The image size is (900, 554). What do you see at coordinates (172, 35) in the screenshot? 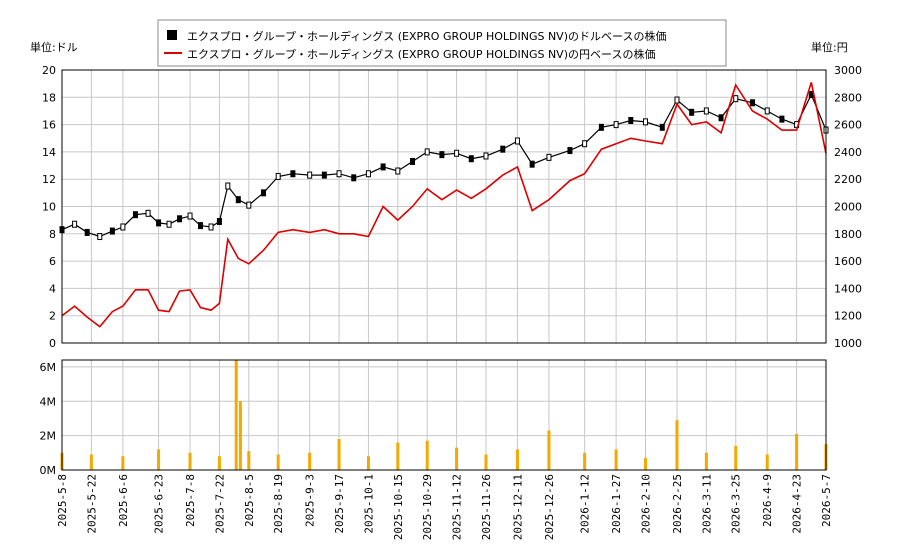
I see `legend-usd-marker` at bounding box center [172, 35].